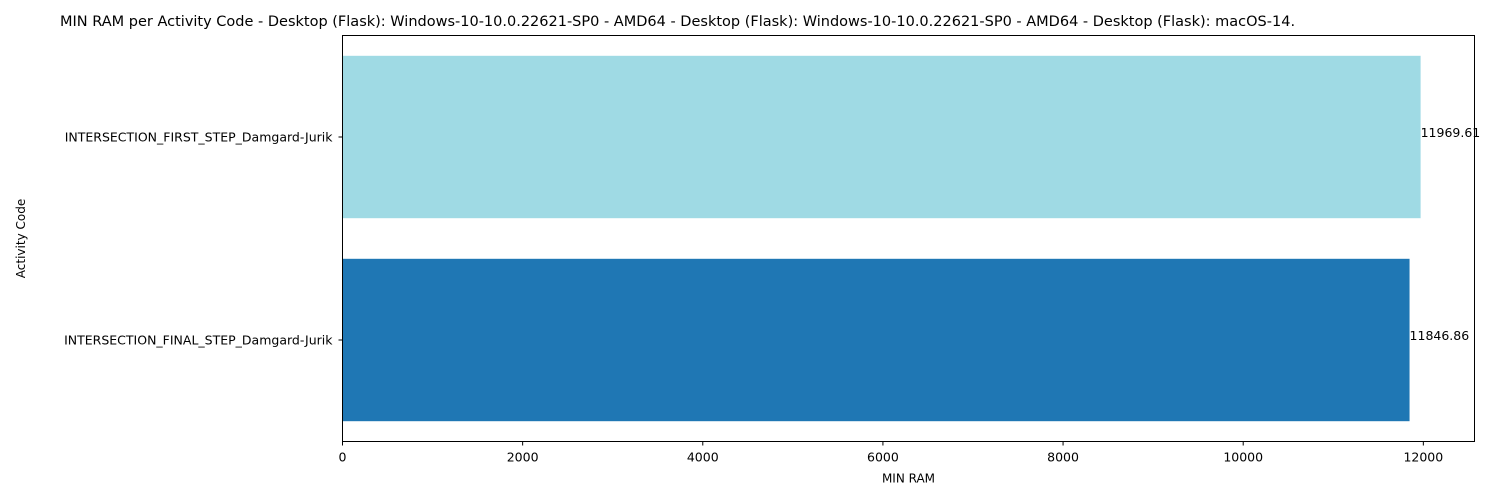  What do you see at coordinates (523, 457) in the screenshot?
I see `x-tick-label: 2000` at bounding box center [523, 457].